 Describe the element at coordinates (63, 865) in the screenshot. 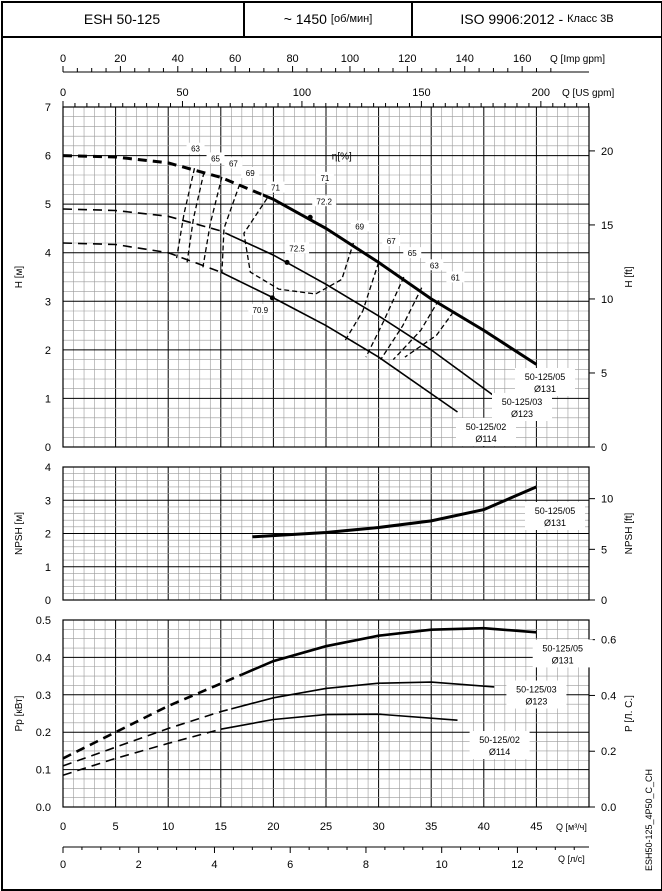

I see `bottom-tick-label: 0` at that location.